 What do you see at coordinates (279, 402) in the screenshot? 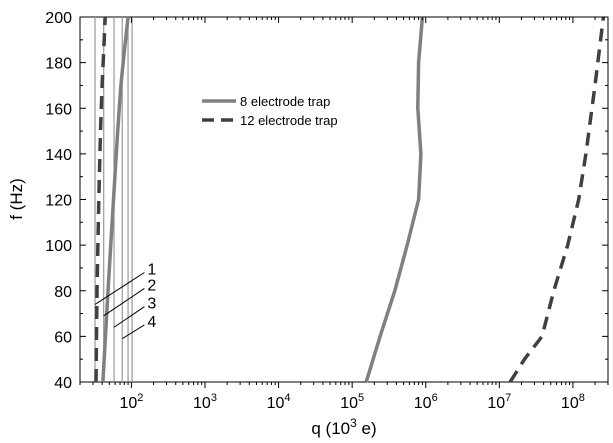
I see `x-tick-label-3: 10⁴` at bounding box center [279, 402].